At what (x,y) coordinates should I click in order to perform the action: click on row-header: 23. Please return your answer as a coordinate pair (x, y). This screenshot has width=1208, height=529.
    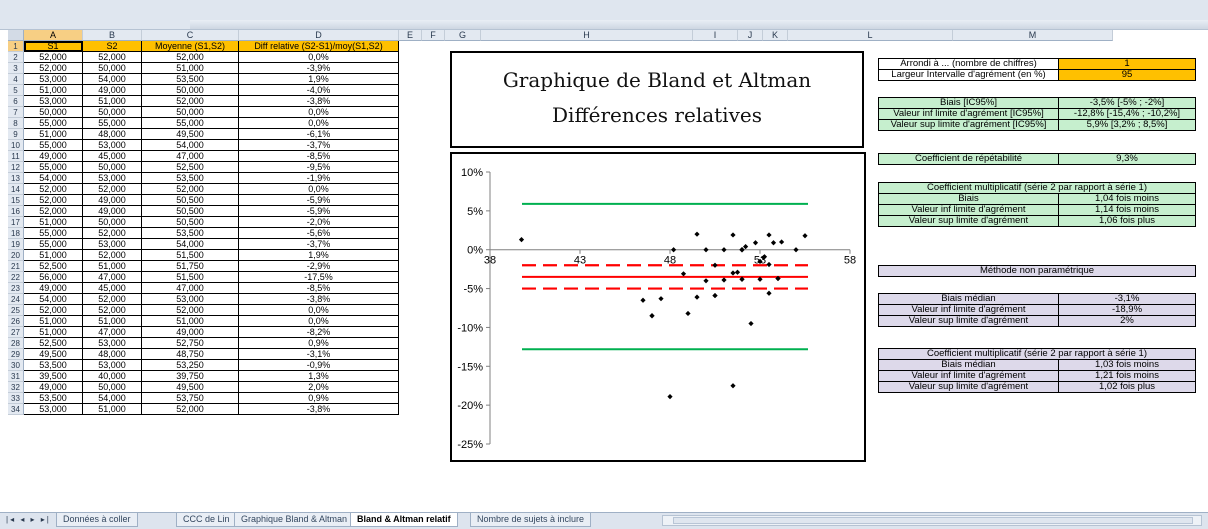
    Looking at the image, I should click on (16, 288).